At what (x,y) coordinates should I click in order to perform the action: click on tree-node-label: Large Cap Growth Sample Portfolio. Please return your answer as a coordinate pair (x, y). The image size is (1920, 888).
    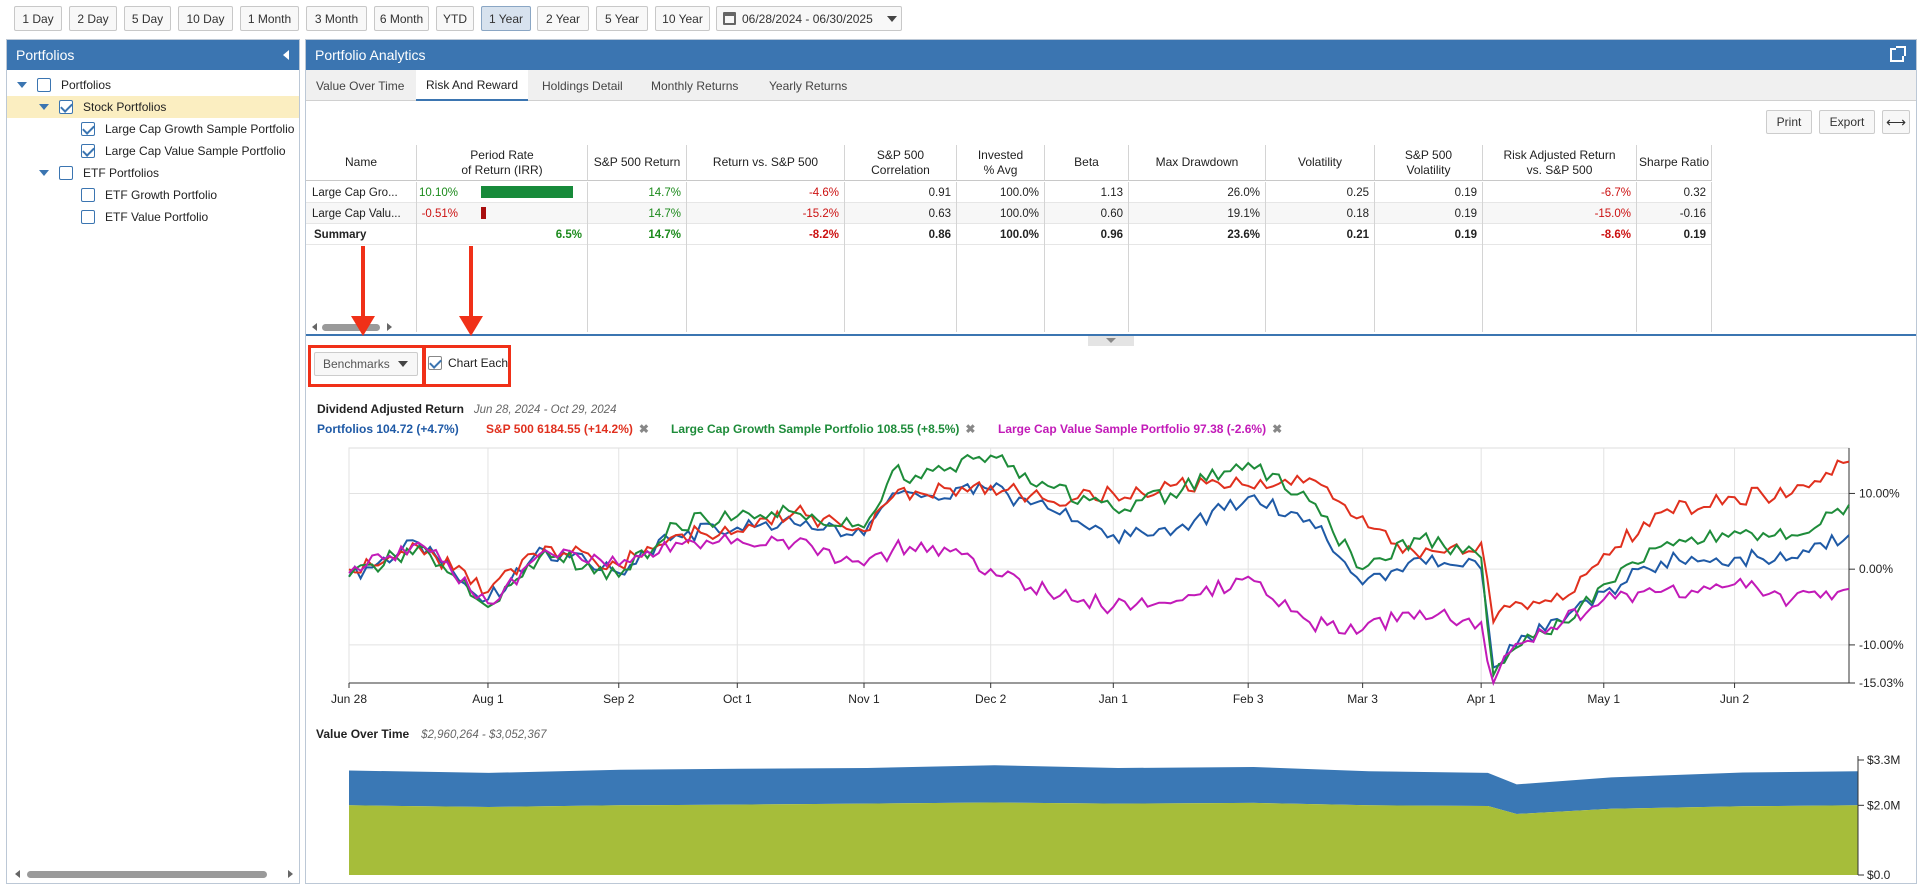
    Looking at the image, I should click on (200, 129).